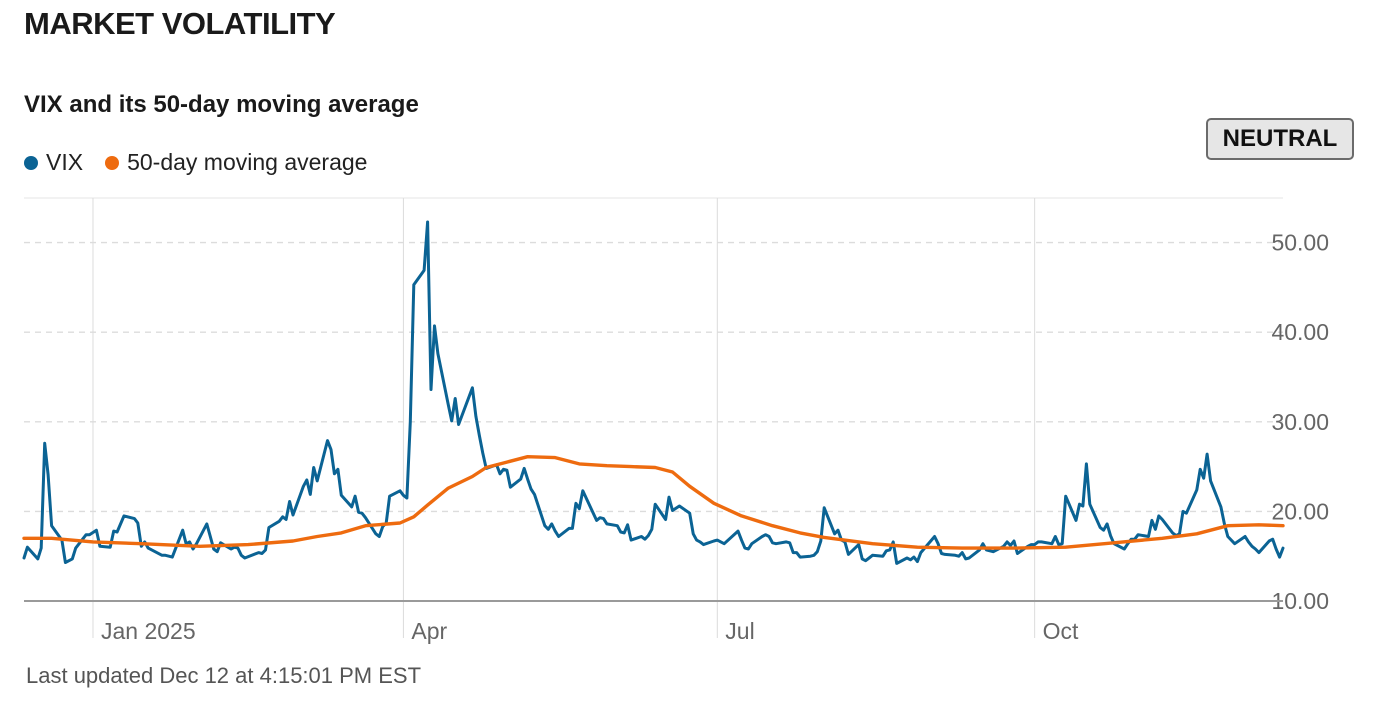 This screenshot has height=712, width=1386. What do you see at coordinates (224, 675) in the screenshot?
I see `last-updated-text: Last updated Dec 12 at 4:15:01 PM EST` at bounding box center [224, 675].